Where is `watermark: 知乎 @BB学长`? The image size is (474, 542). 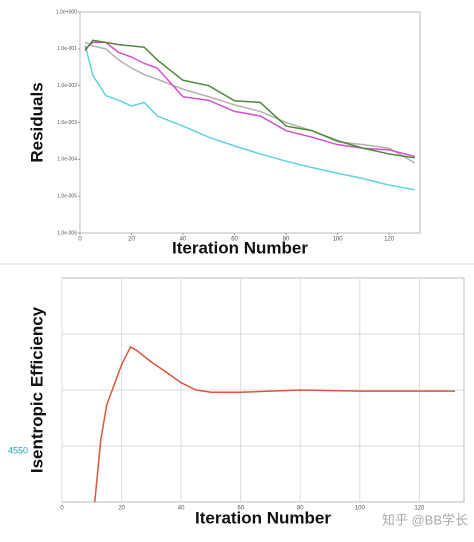
watermark: 知乎 @BB学长 is located at coordinates (425, 519).